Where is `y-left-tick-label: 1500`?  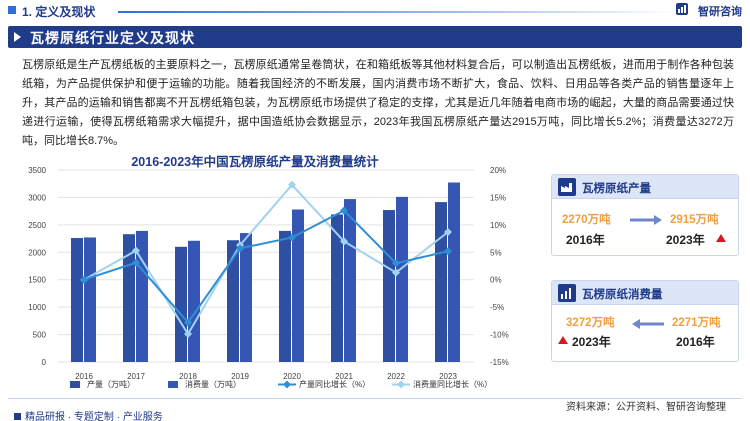 y-left-tick-label: 1500 is located at coordinates (37, 280).